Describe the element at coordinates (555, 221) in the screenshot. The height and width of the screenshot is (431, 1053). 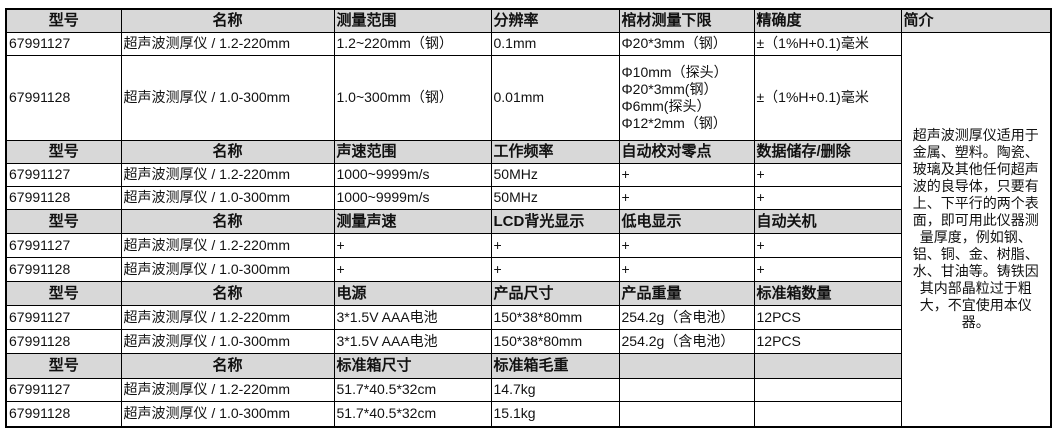
I see `column-header-spec-b: LCD背光显示` at that location.